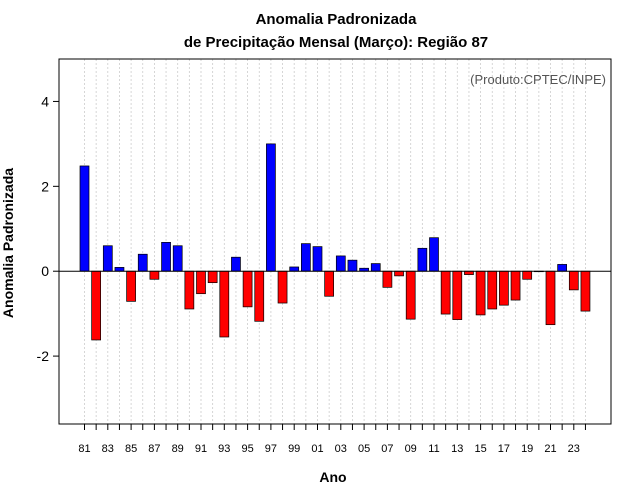 Image resolution: width=640 pixels, height=500 pixels. I want to click on x-tick-label: 17, so click(504, 449).